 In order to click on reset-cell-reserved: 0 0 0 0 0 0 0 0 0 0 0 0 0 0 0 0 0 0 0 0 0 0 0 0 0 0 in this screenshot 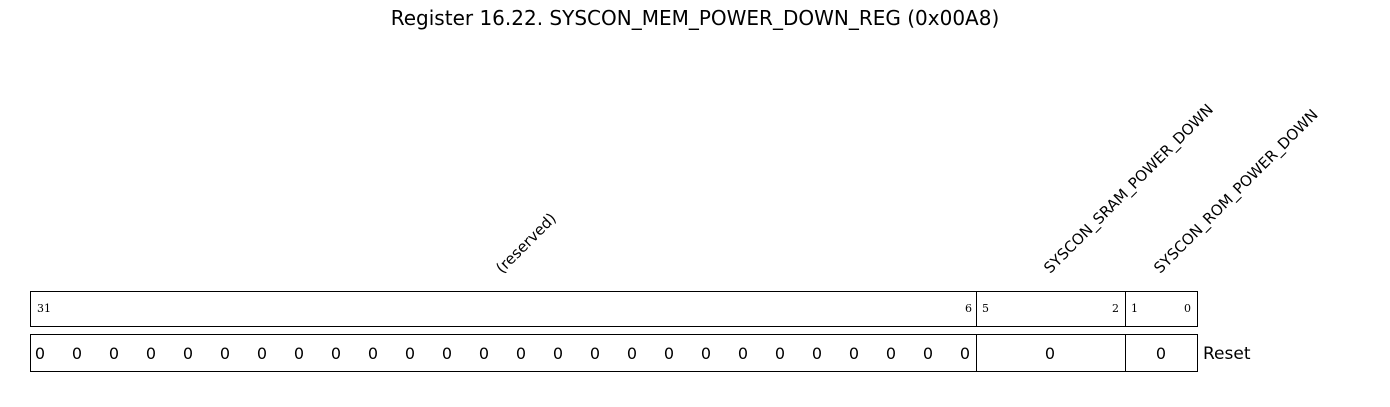, I will do `click(503, 353)`.